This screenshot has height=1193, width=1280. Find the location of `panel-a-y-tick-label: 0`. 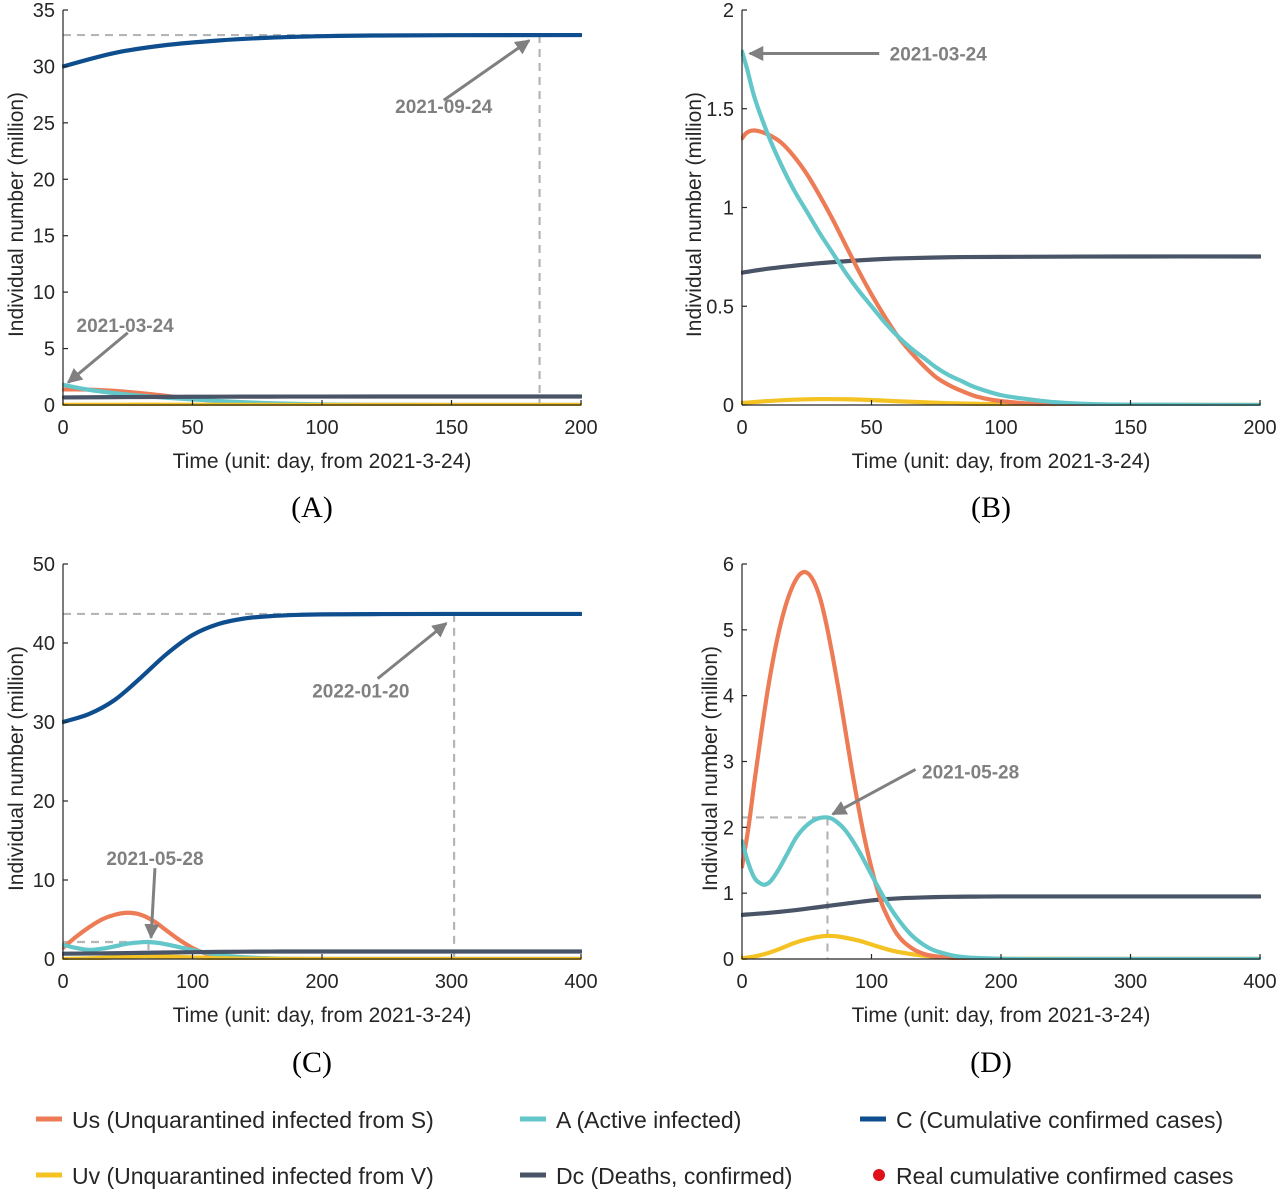

panel-a-y-tick-label: 0 is located at coordinates (49, 406).